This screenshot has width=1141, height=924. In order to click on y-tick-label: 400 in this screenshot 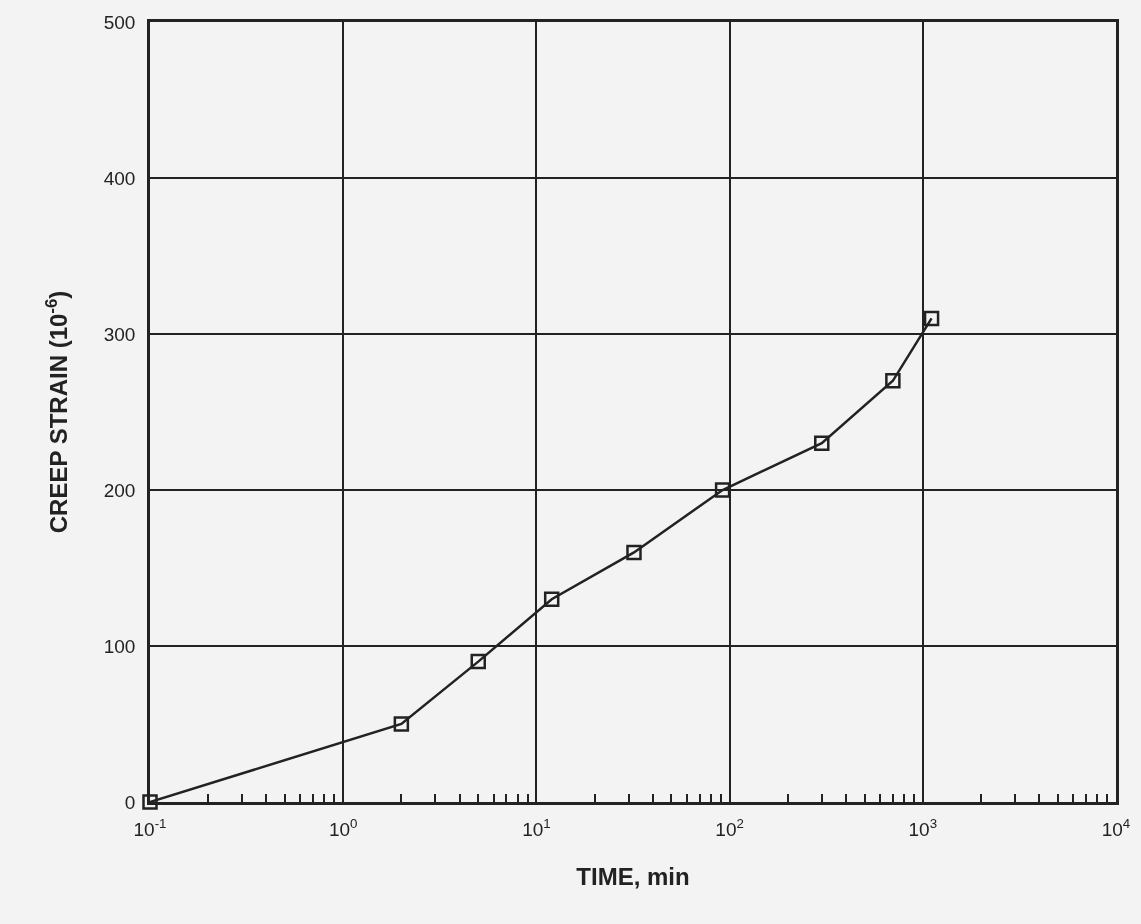, I will do `click(119, 178)`.